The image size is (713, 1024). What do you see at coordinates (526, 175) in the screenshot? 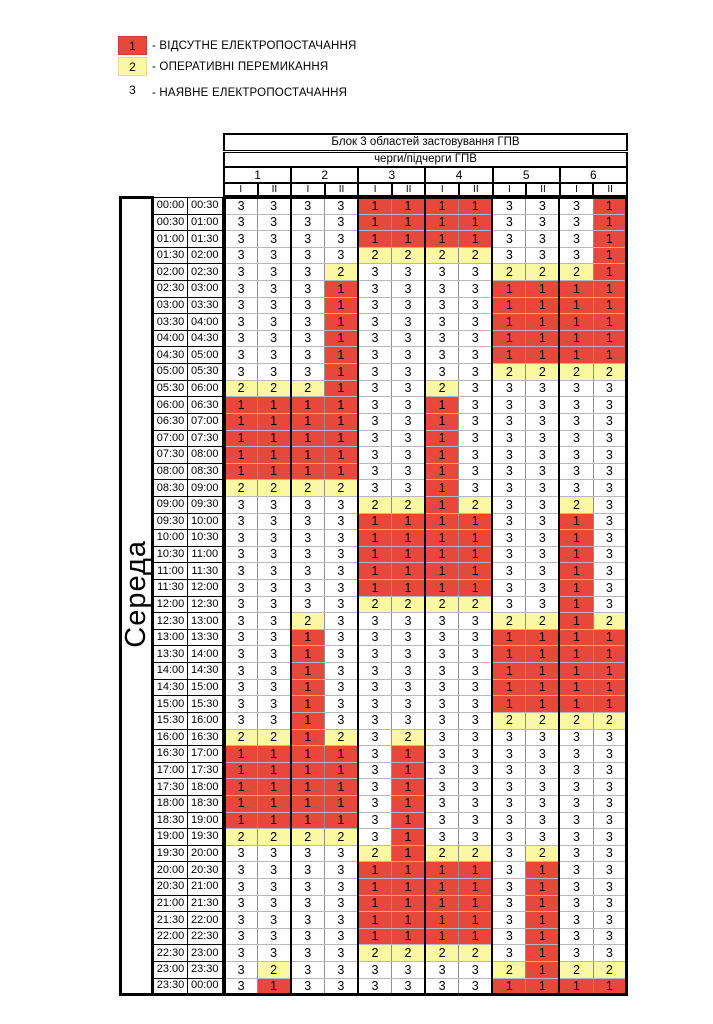
I see `queue-header-5: 5` at bounding box center [526, 175].